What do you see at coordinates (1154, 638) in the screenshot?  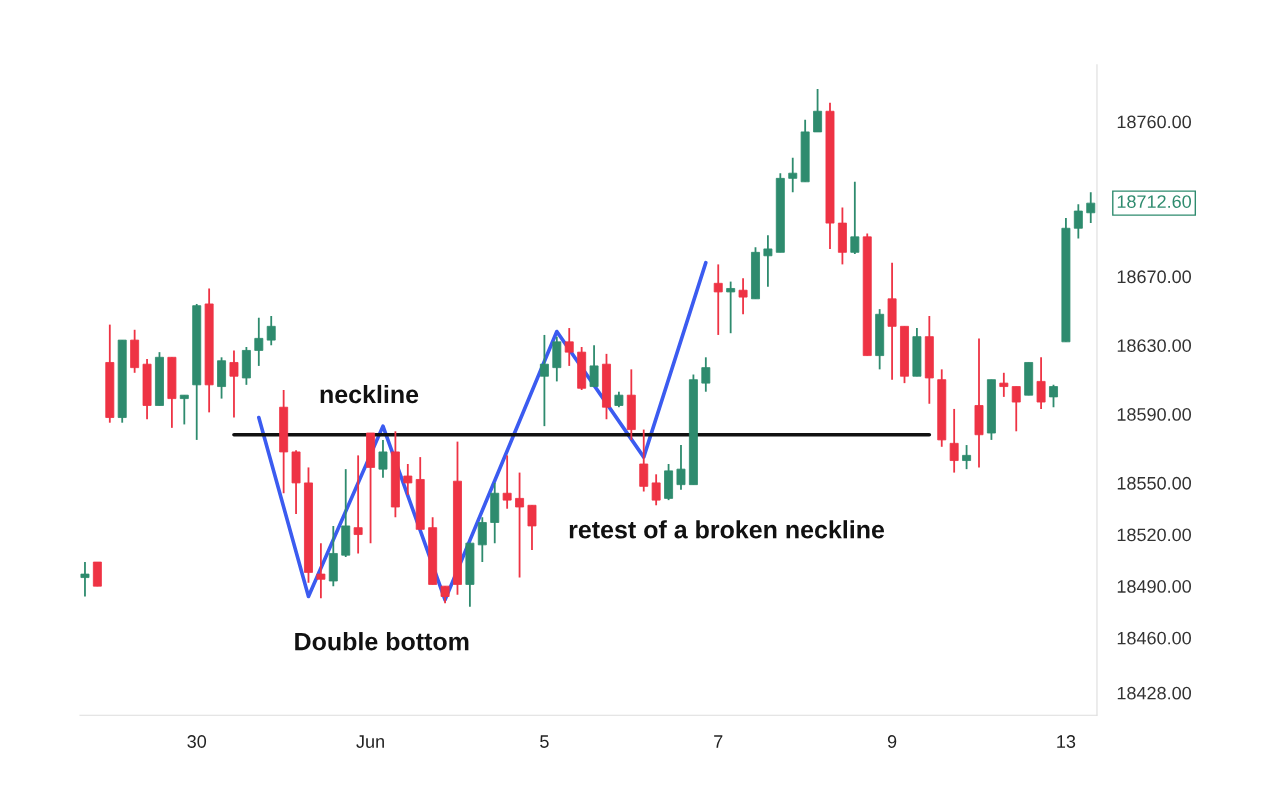 I see `y-tick-label: 18460.00` at bounding box center [1154, 638].